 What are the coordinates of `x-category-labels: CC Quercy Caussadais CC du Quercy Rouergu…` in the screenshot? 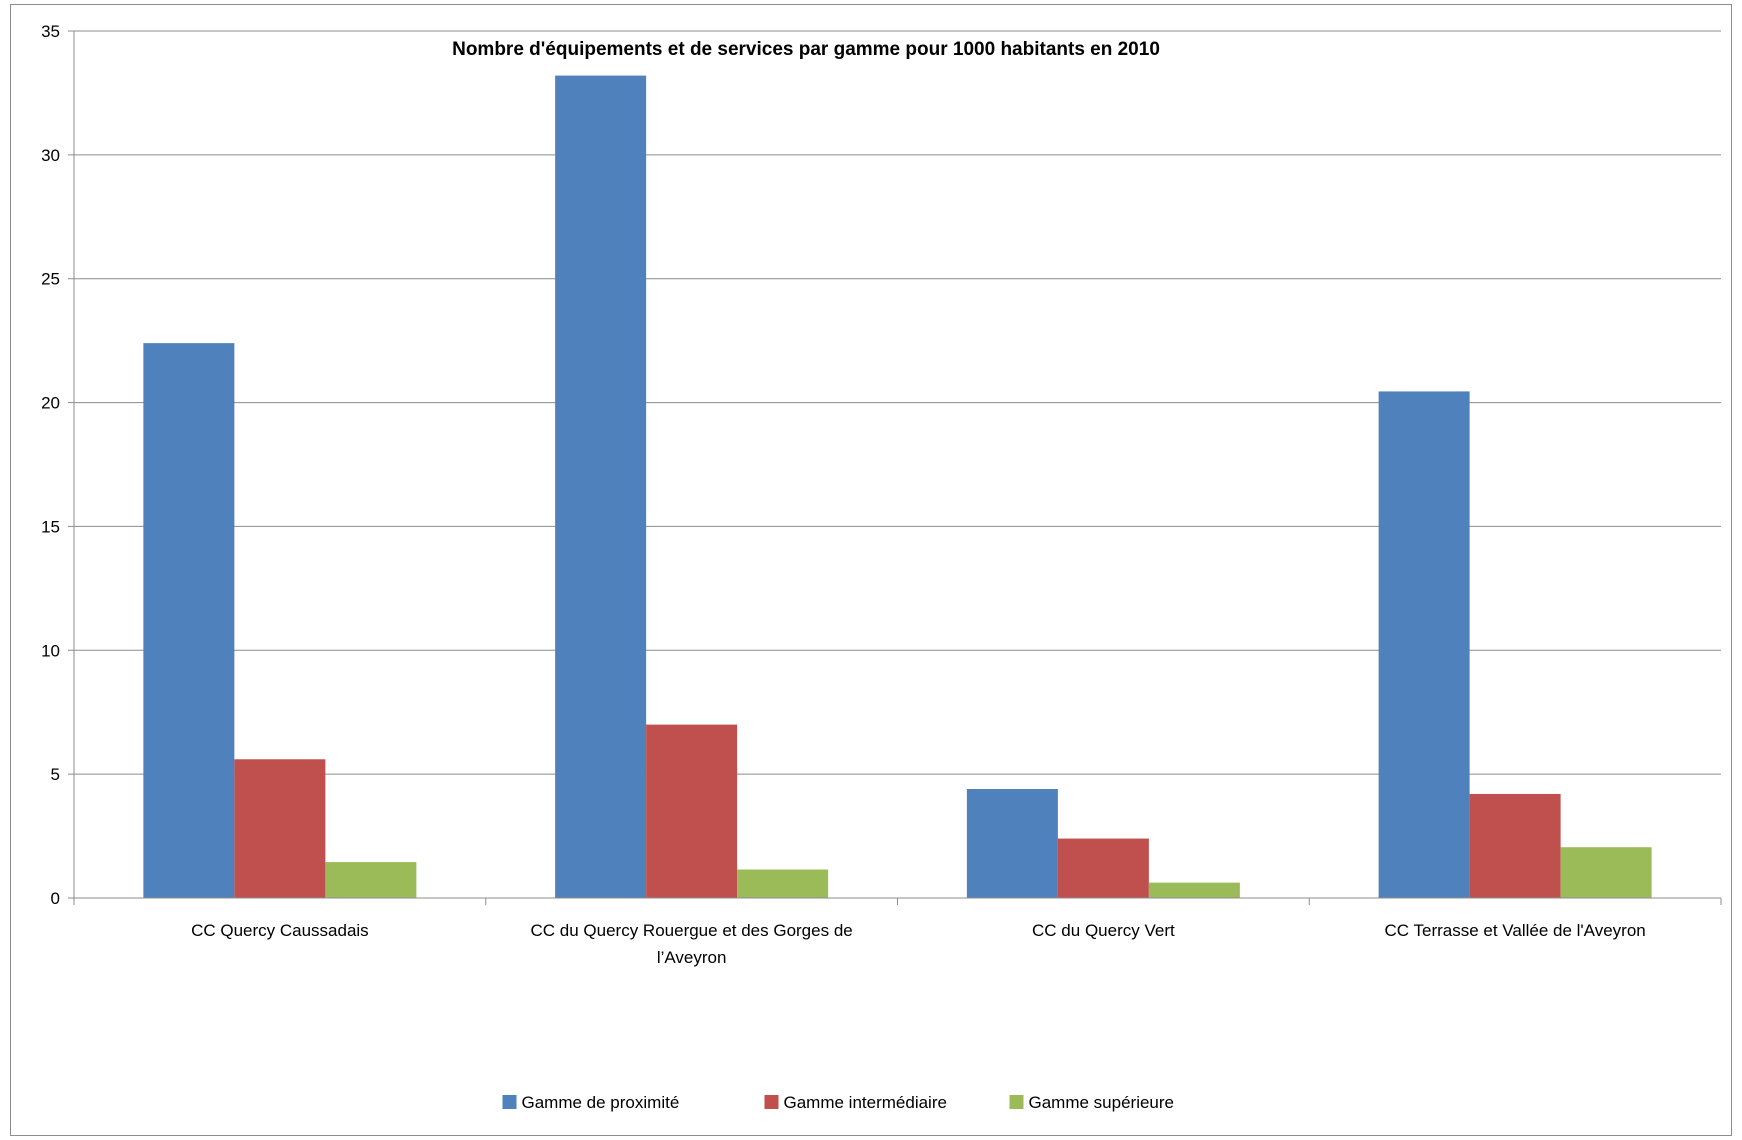 It's located at (918, 944).